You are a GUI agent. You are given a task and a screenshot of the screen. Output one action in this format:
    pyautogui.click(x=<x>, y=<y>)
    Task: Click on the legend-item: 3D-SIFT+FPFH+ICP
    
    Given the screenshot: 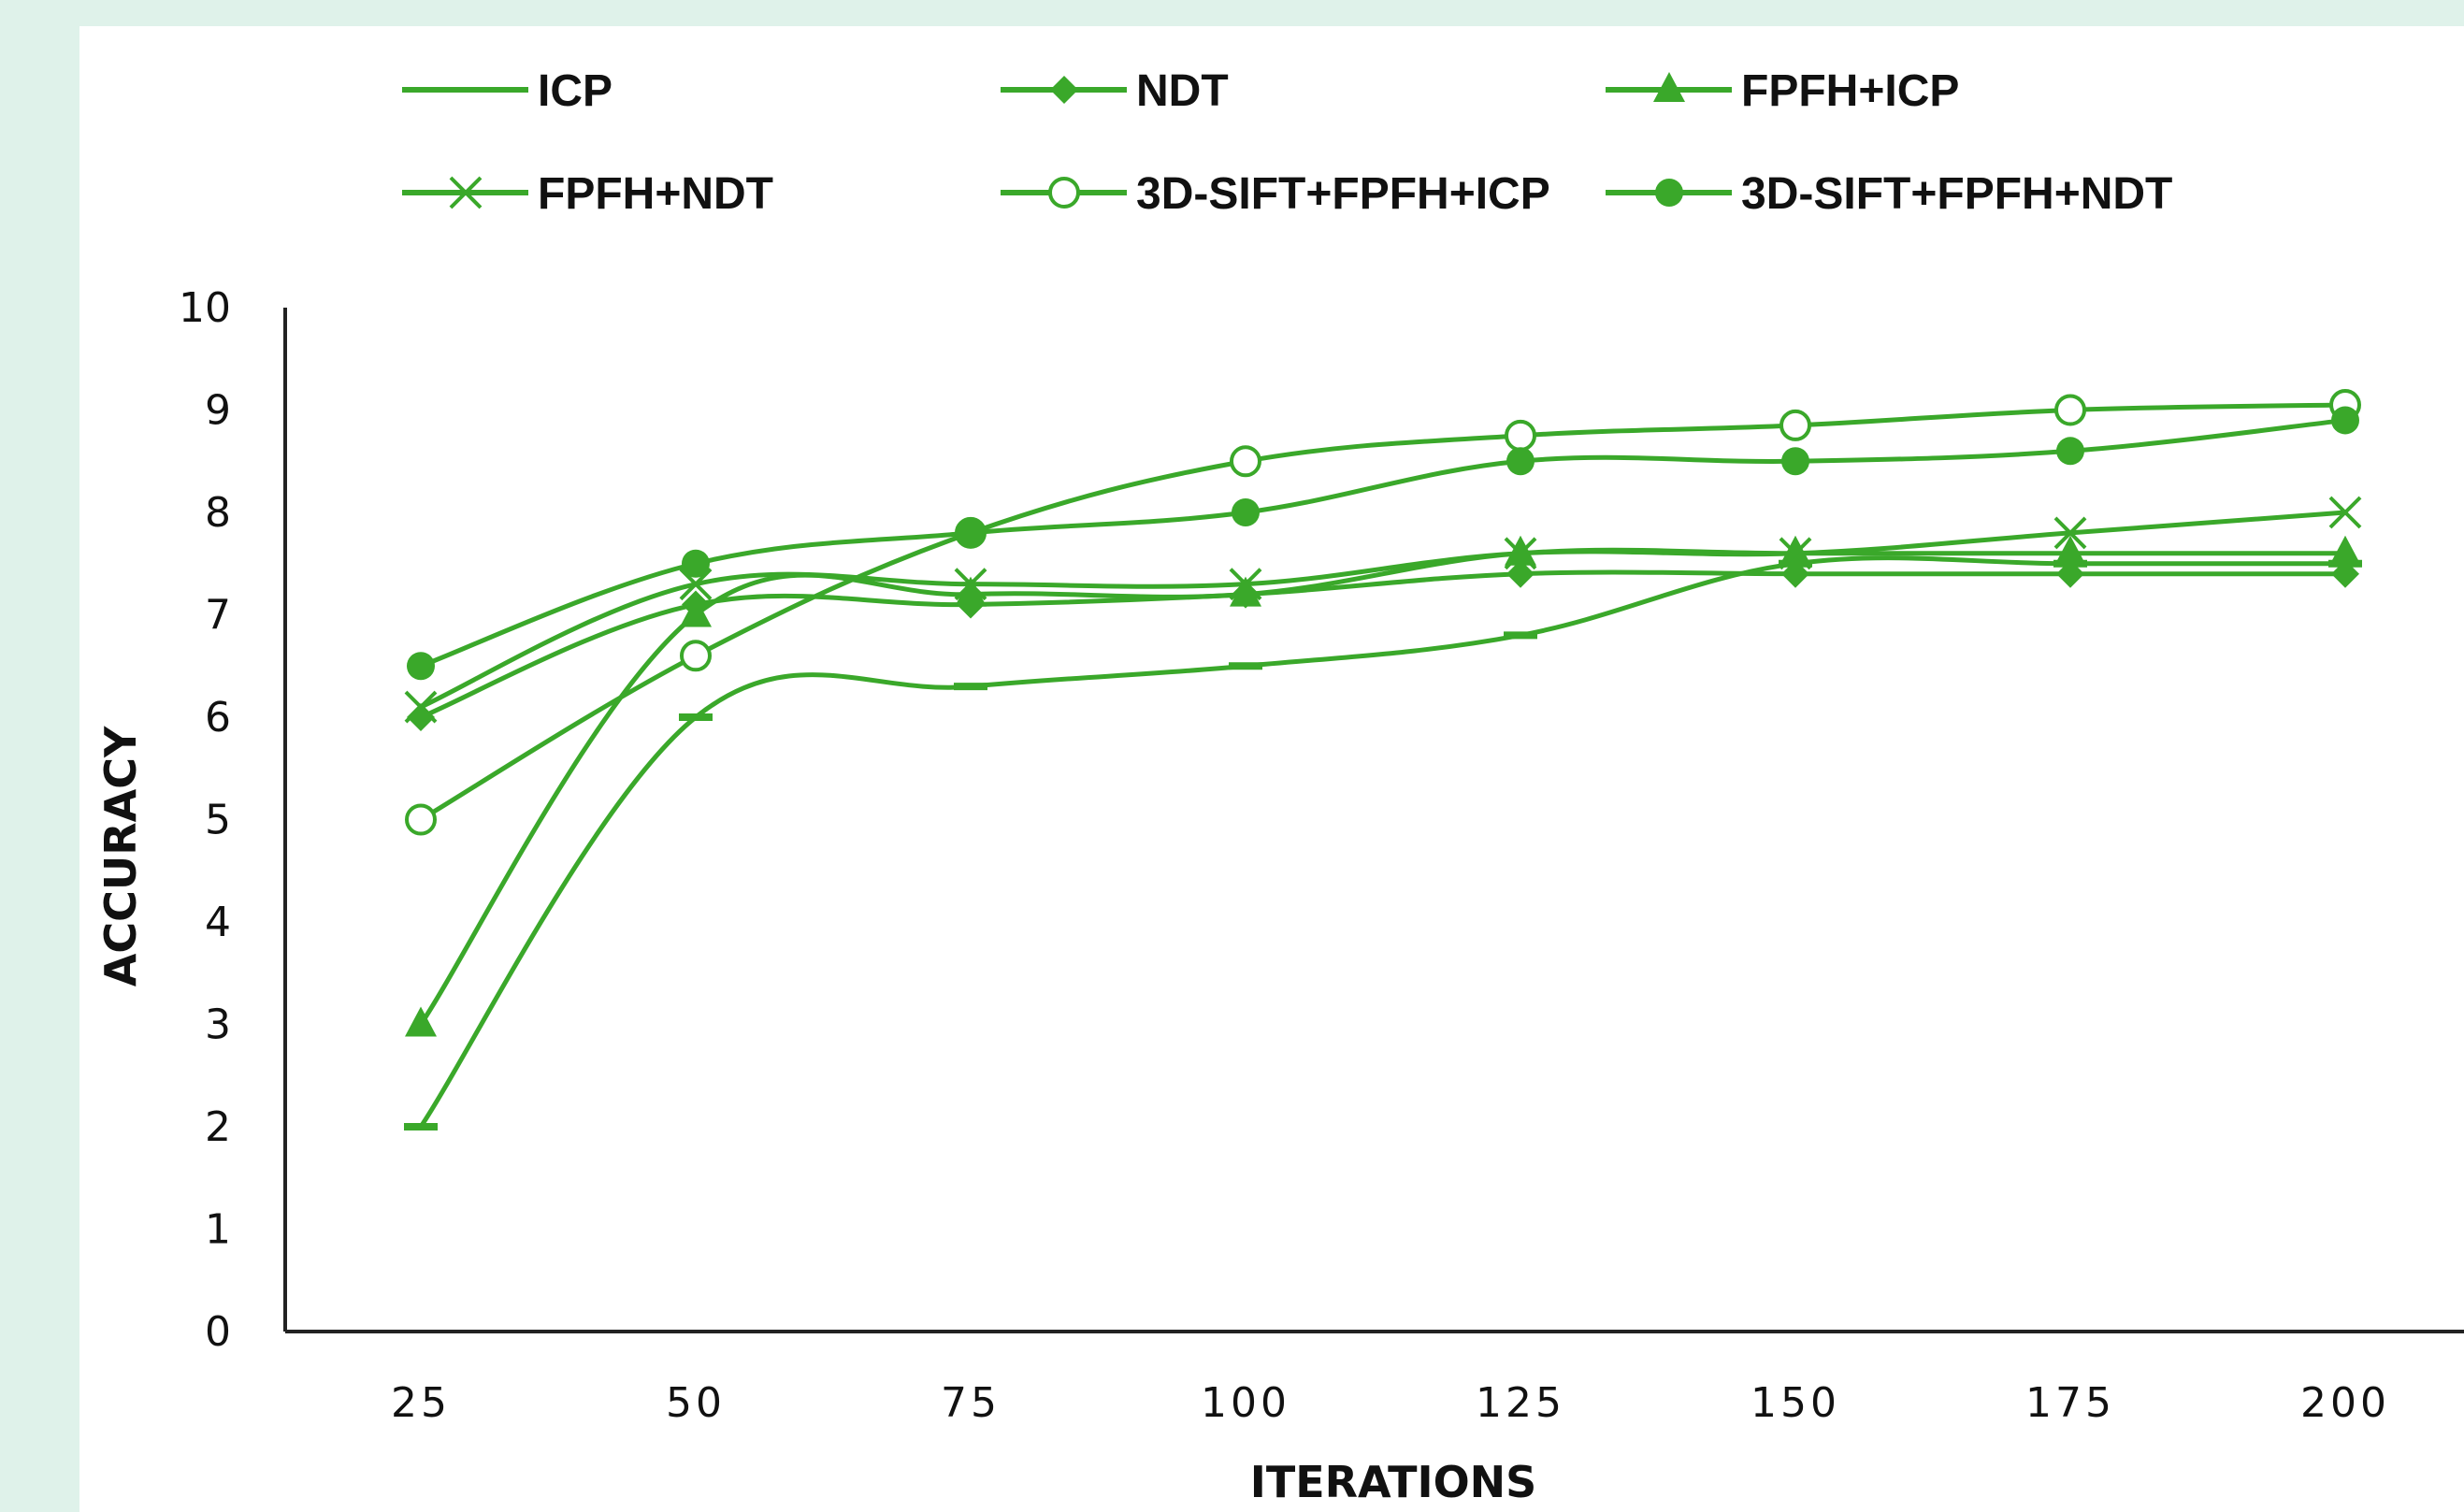 What is the action you would take?
    pyautogui.click(x=1275, y=194)
    